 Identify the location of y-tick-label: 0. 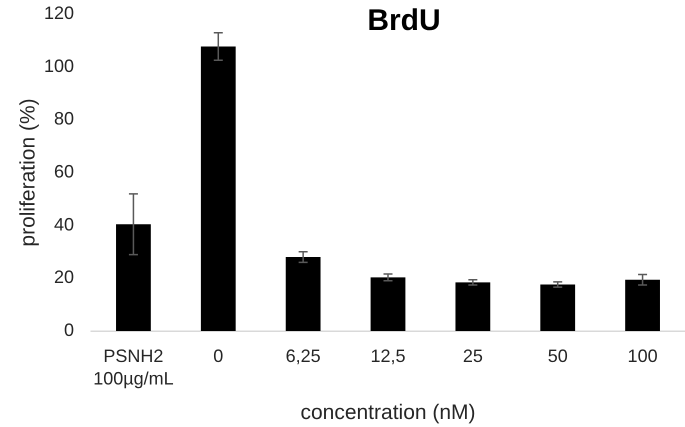
(69, 330).